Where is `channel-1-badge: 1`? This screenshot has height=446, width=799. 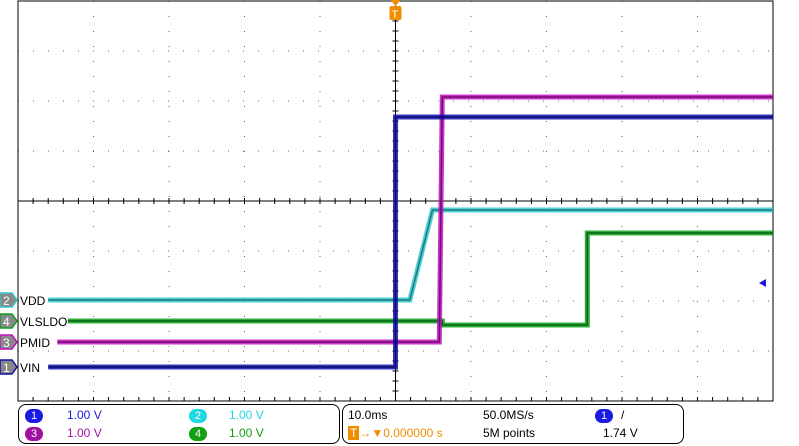 channel-1-badge: 1 is located at coordinates (34, 416).